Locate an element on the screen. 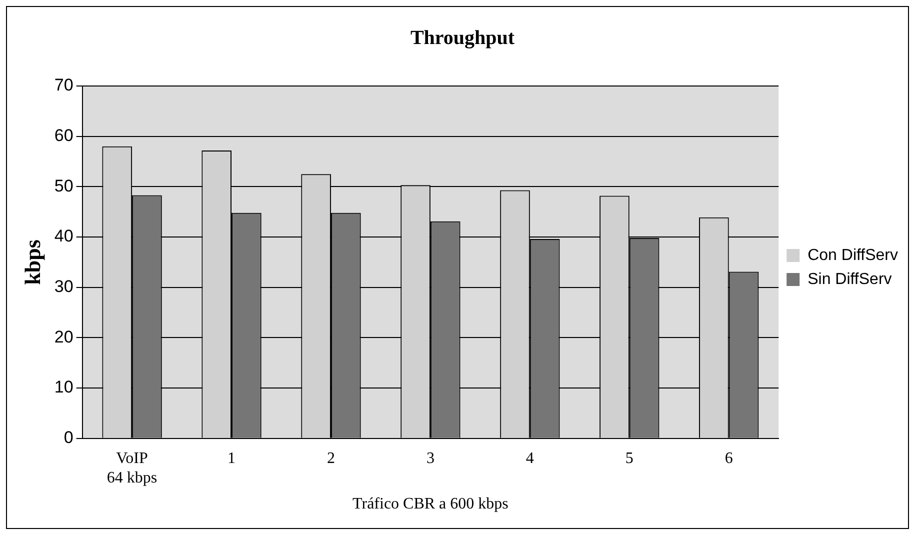  chart-title: Throughput is located at coordinates (462, 38).